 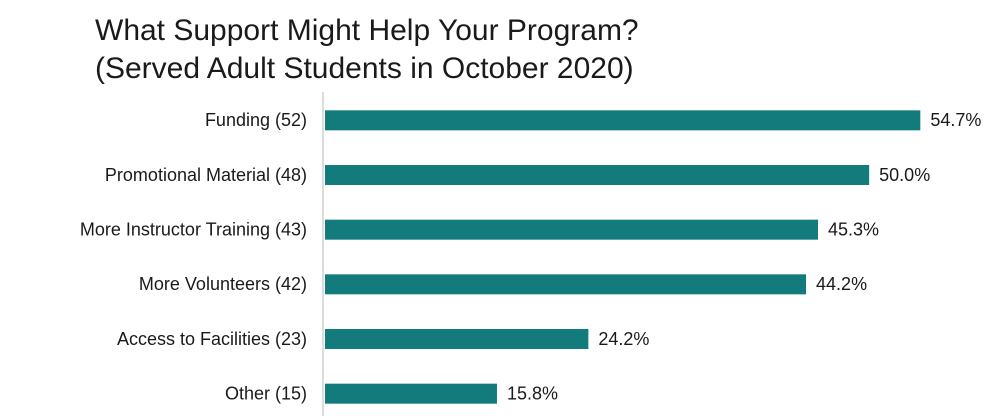 What do you see at coordinates (955, 120) in the screenshot?
I see `value-label: 54.7%` at bounding box center [955, 120].